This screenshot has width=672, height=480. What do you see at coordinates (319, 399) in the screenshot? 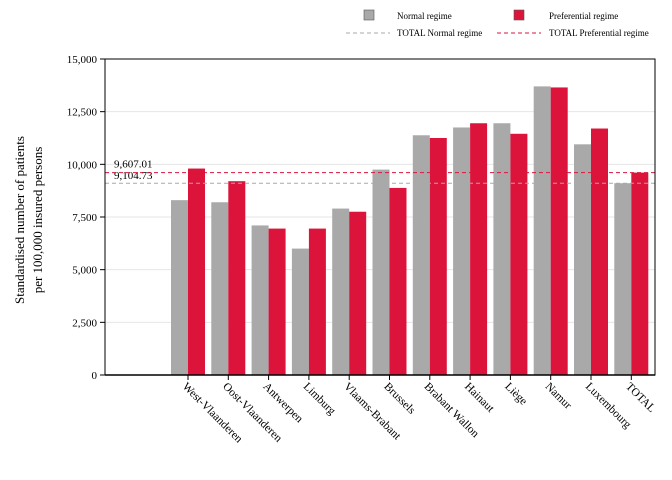
I see `x-tick-label: Limburg` at bounding box center [319, 399].